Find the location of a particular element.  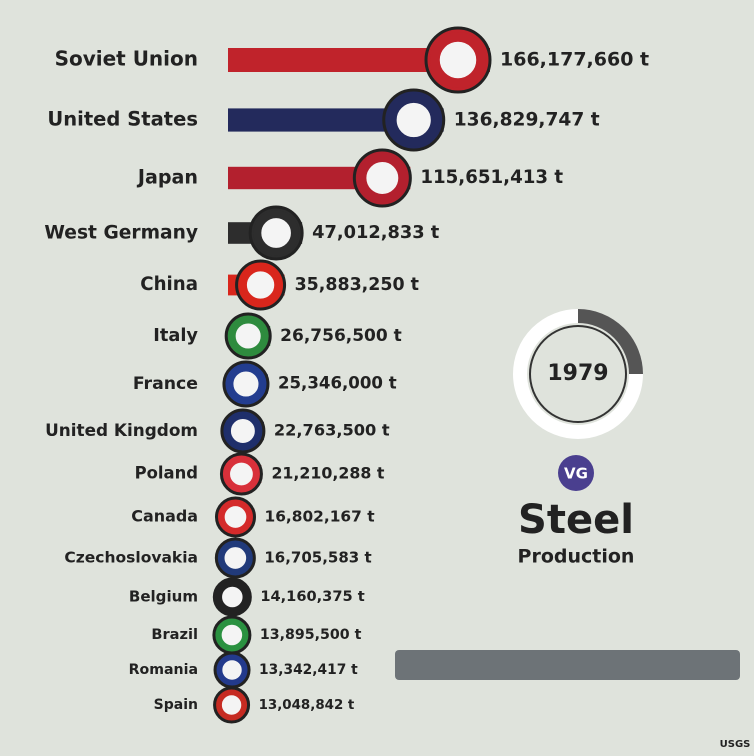

category-label: Spain is located at coordinates (176, 705).